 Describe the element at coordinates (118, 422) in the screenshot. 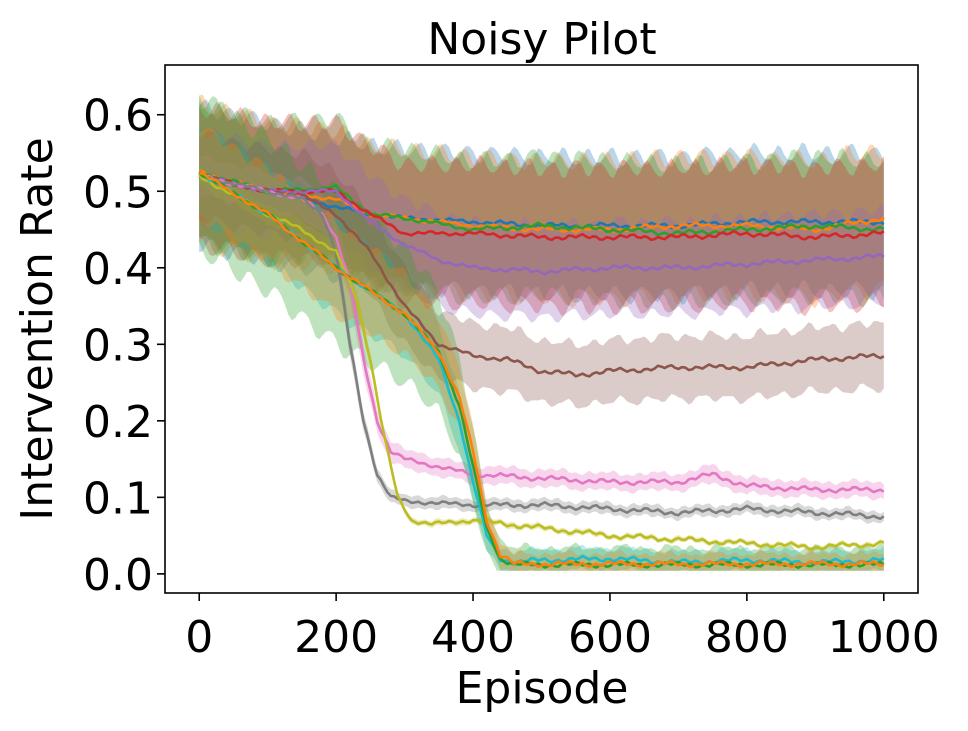

I see `y-tick-label: 0.2` at that location.